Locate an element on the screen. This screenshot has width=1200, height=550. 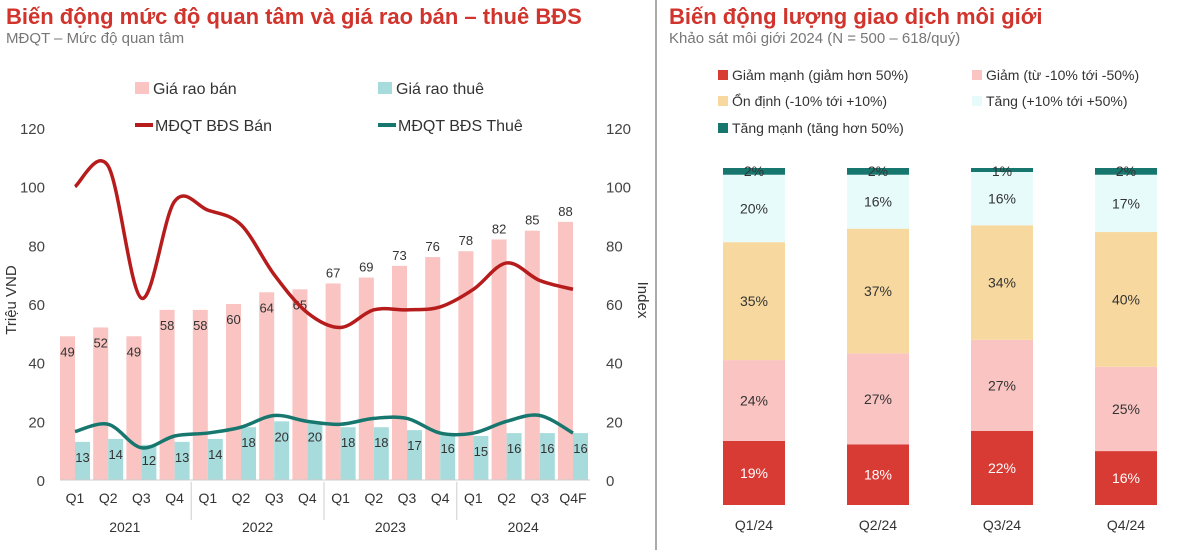
segment-label: 16% is located at coordinates (1002, 198).